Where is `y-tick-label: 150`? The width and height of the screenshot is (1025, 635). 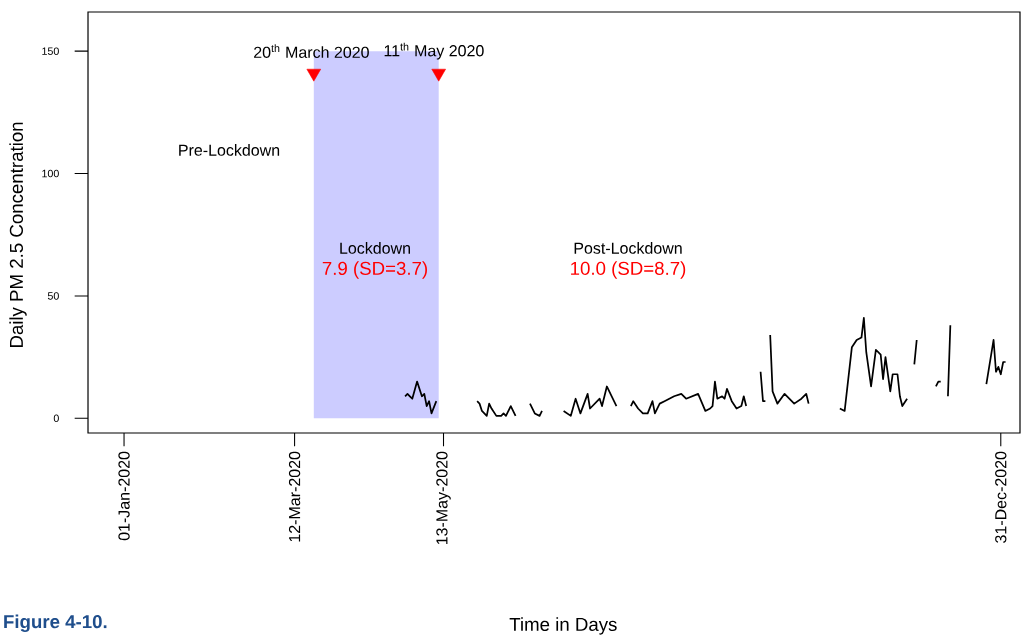
y-tick-label: 150 is located at coordinates (50, 51).